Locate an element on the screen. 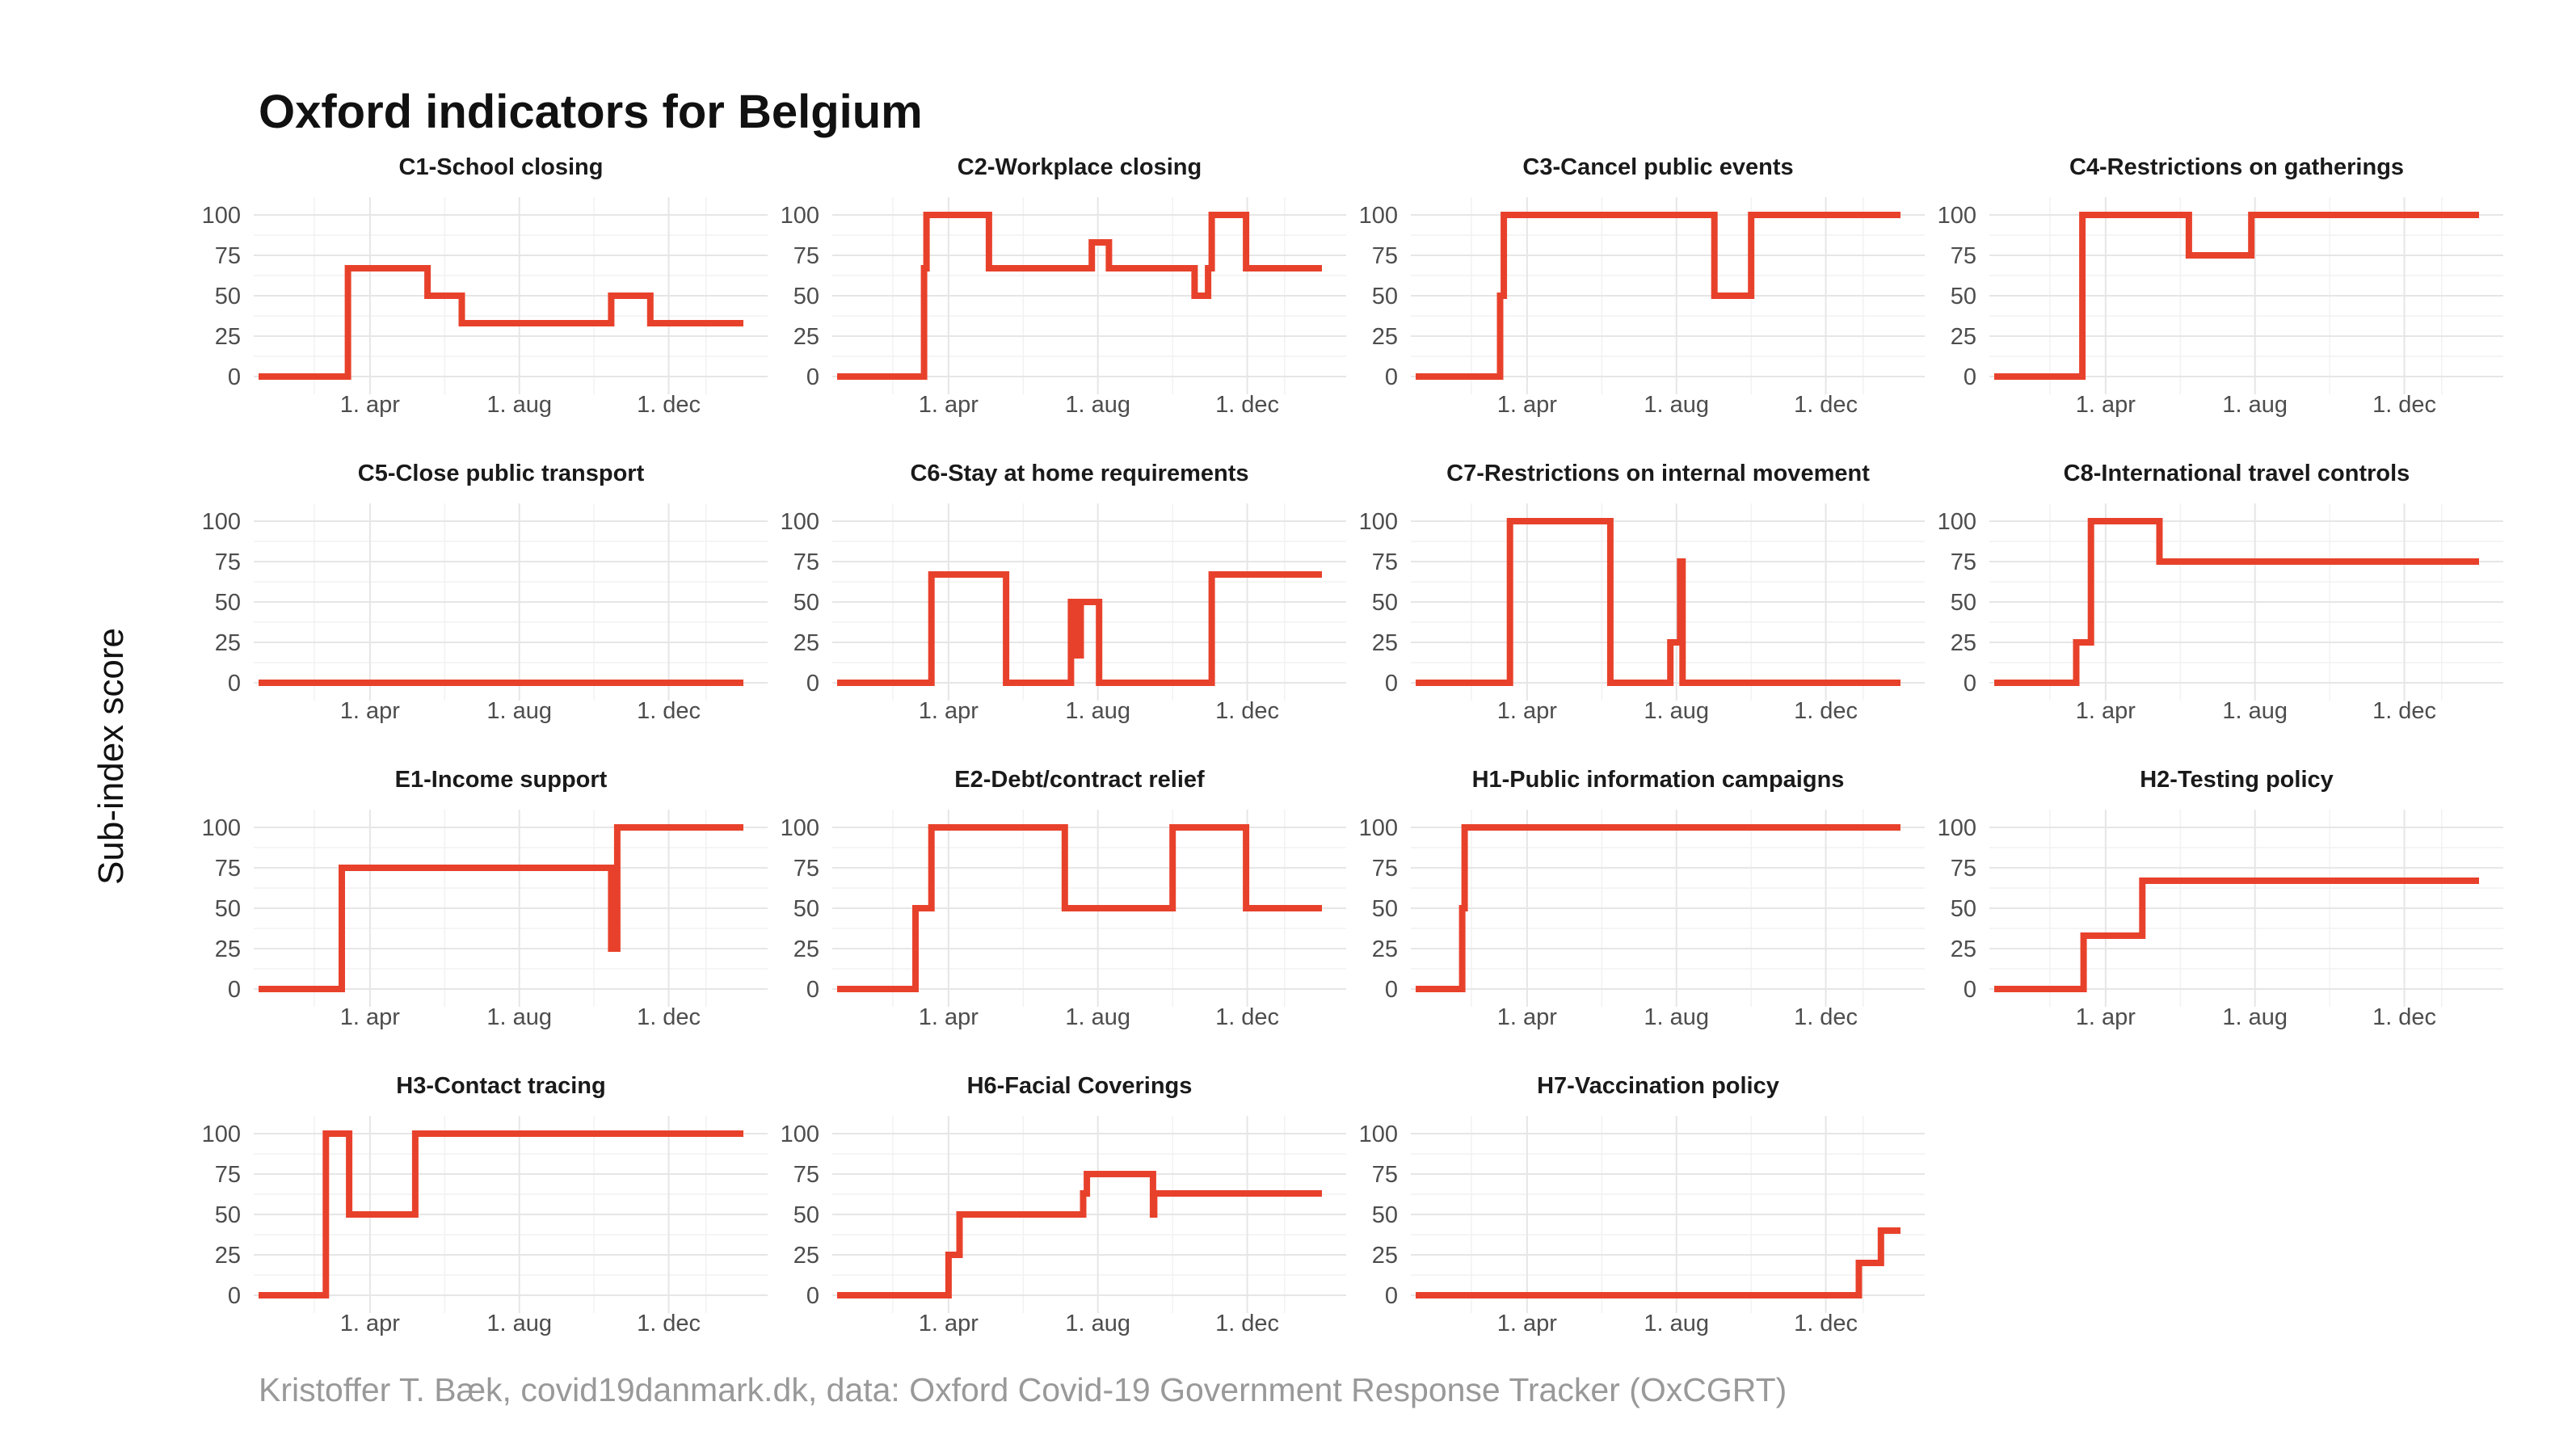 The height and width of the screenshot is (1431, 2576). chart-title: Oxford indicators for Belgium is located at coordinates (591, 112).